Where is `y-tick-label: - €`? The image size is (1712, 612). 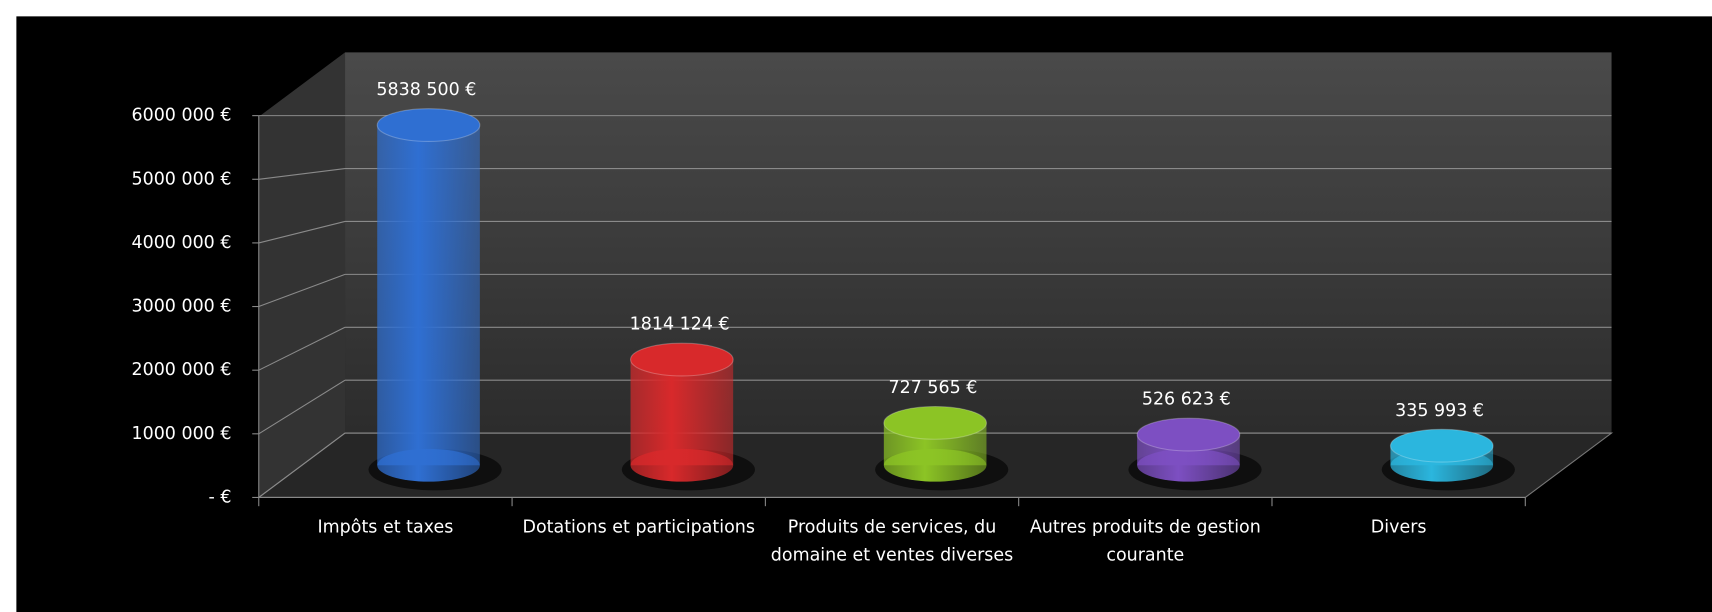
y-tick-label: - € is located at coordinates (220, 497).